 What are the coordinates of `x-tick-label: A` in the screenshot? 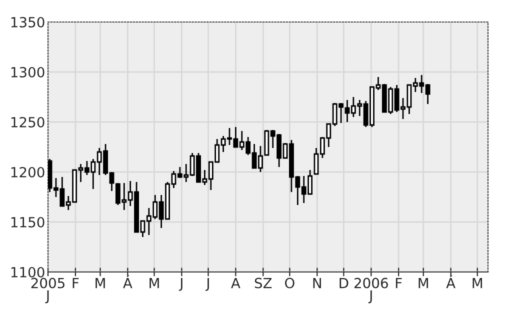 It's located at (235, 283).